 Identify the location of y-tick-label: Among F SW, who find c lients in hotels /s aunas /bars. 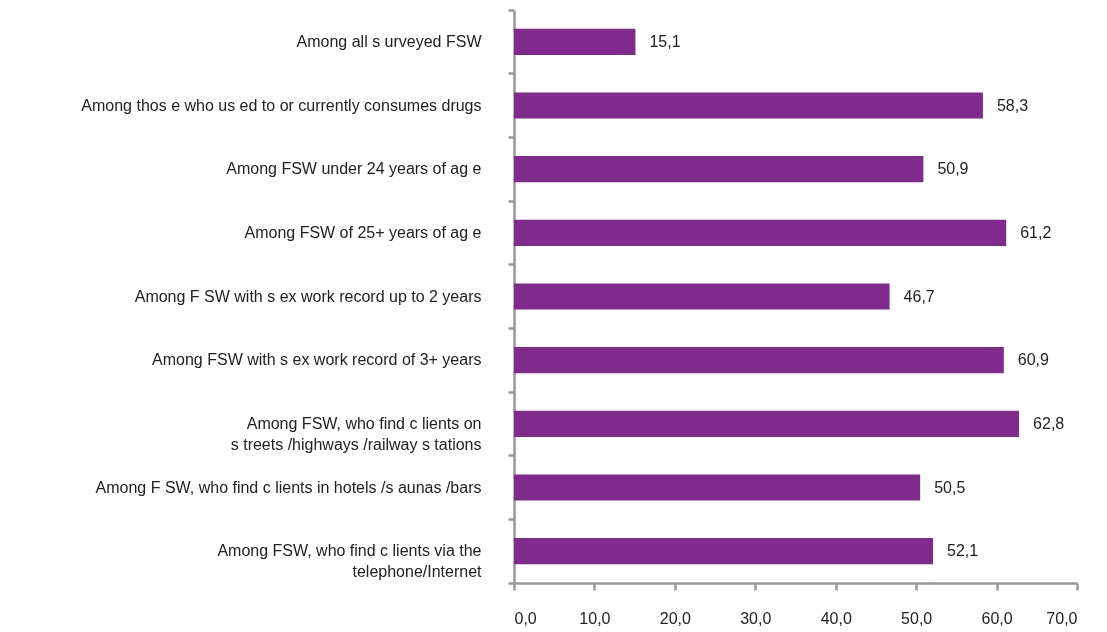
(288, 487).